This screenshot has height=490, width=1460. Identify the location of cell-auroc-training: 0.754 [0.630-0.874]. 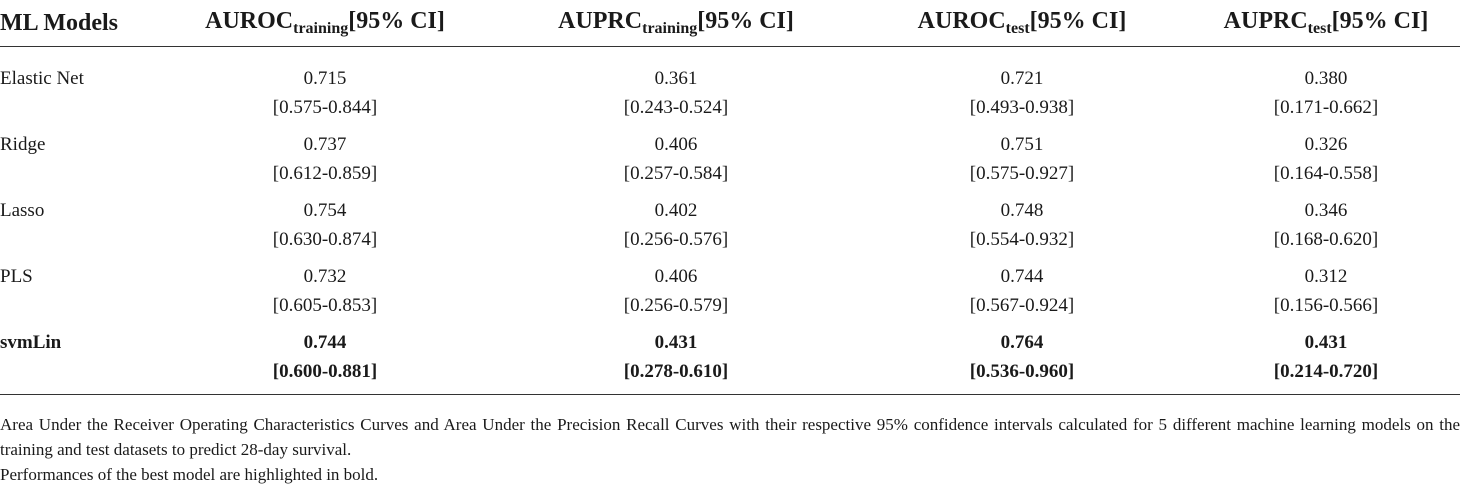
(325, 229).